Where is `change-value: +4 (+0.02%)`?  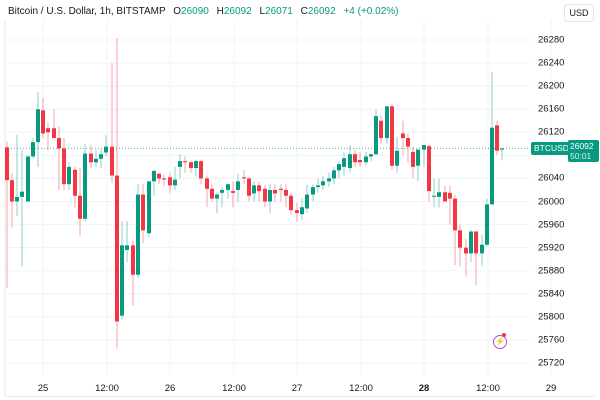
change-value: +4 (+0.02%) is located at coordinates (371, 11).